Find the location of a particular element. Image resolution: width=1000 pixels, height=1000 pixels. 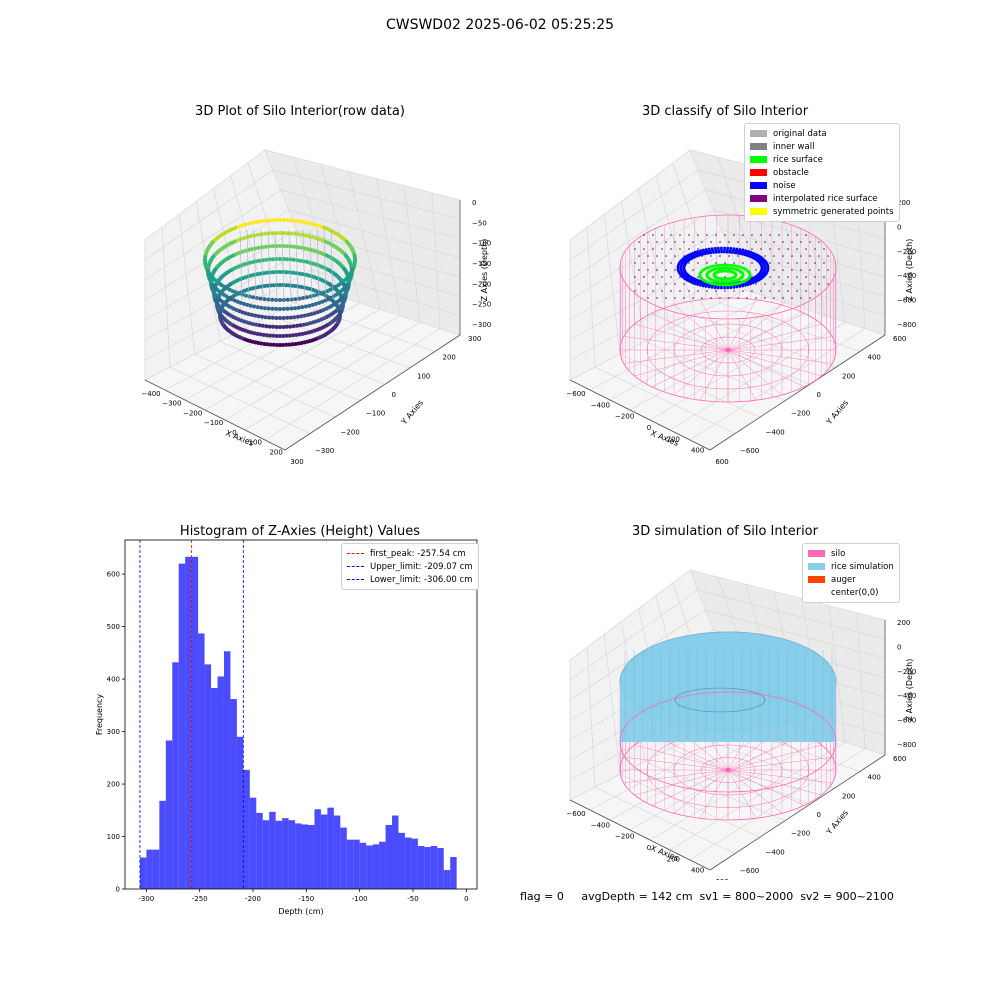

legend-label: rice simulation is located at coordinates (862, 566).